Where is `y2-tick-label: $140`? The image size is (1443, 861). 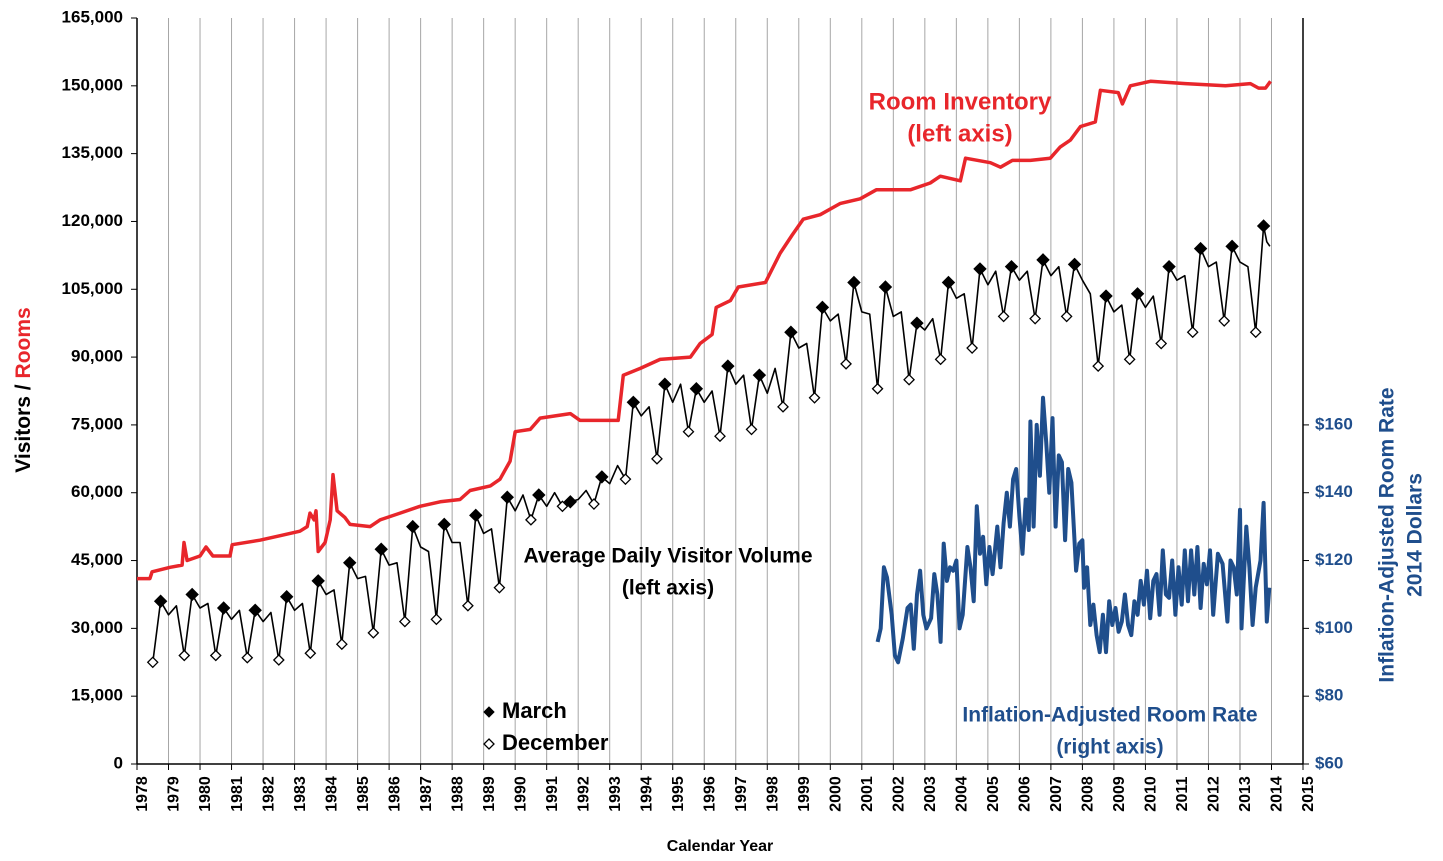 y2-tick-label: $140 is located at coordinates (1334, 491).